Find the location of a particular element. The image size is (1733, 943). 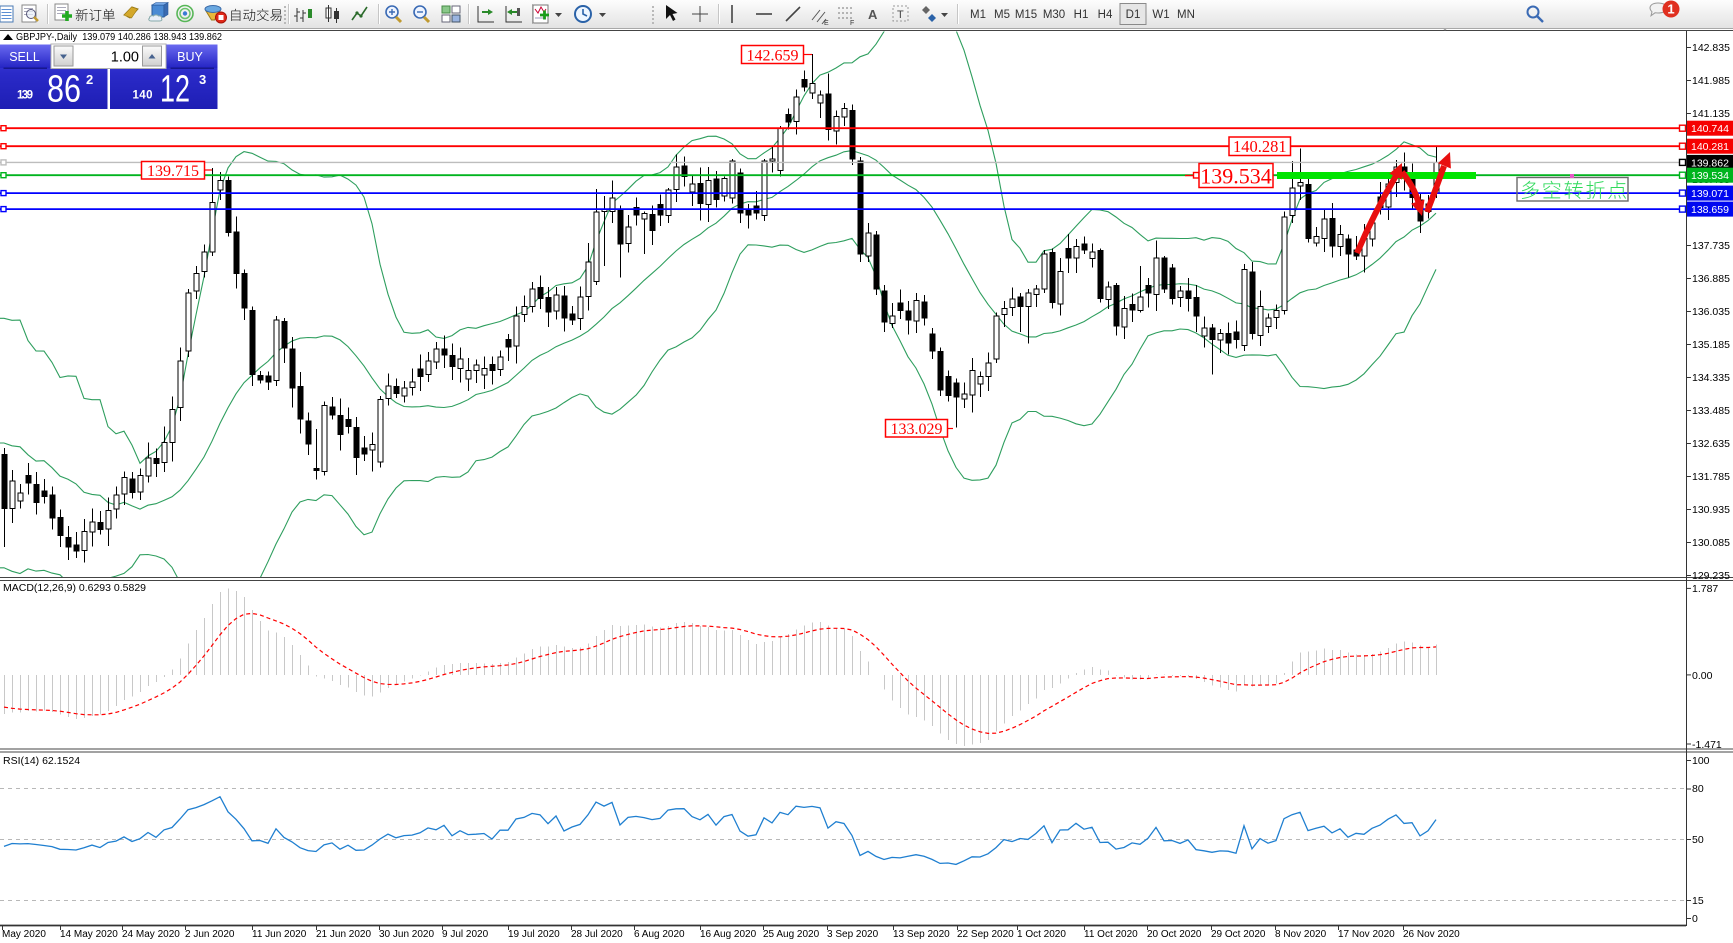

svg-text: 2 is located at coordinates (89, 79).